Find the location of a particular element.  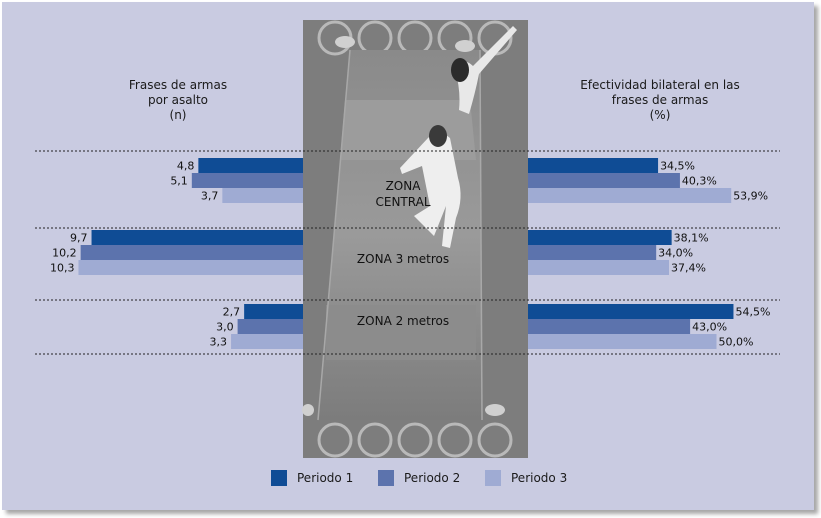

left-value-label-zone2-periodo-3: 10,3 is located at coordinates (62, 268).